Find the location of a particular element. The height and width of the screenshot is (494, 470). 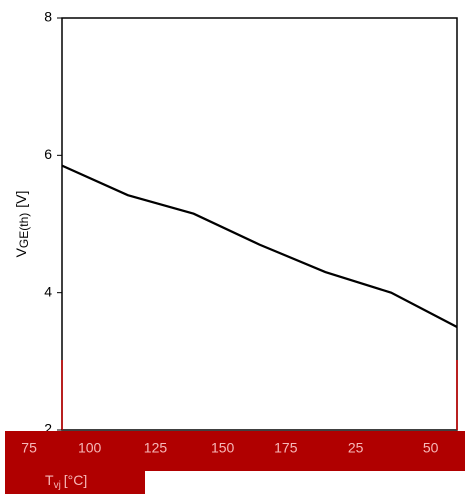

y-label-main: V is located at coordinates (21, 252).